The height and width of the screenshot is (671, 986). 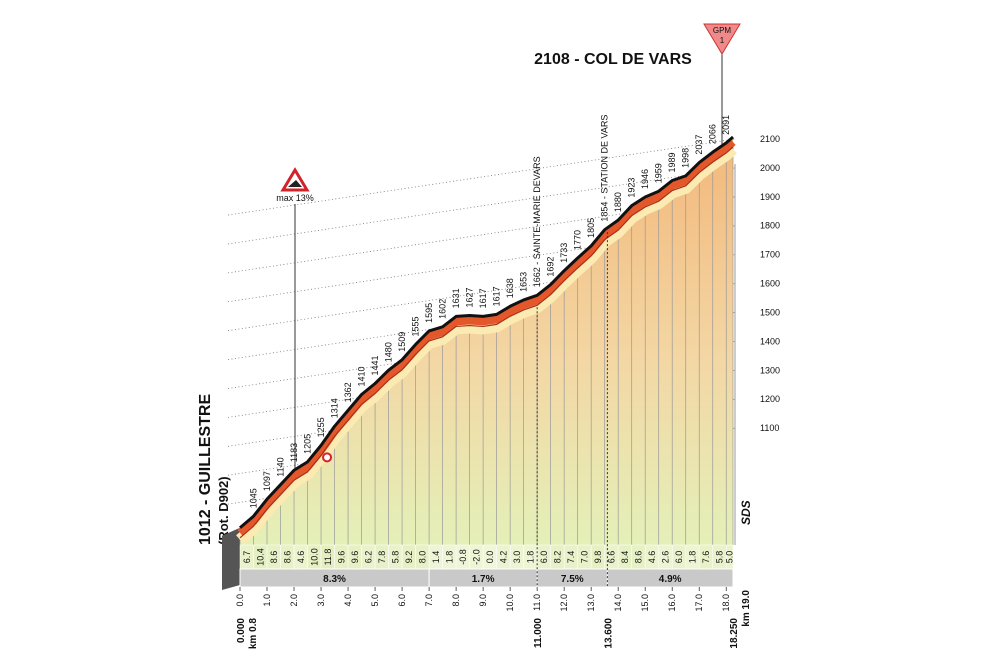 I want to click on altitude-label: 1627, so click(x=470, y=298).